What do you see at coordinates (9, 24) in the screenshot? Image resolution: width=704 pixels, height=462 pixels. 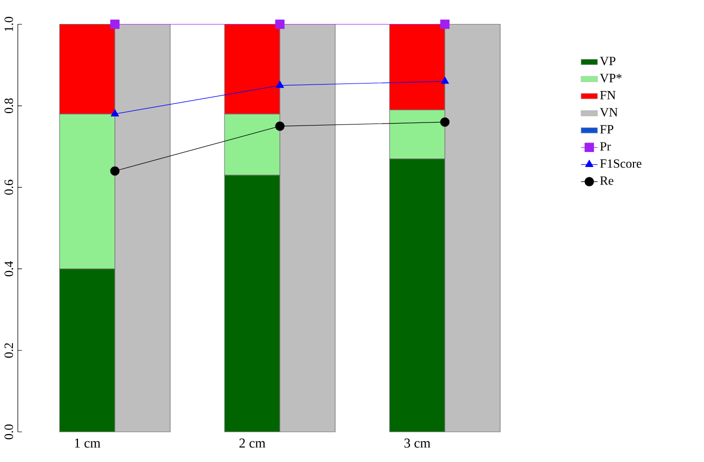 I see `y-tick-label: 1.0` at bounding box center [9, 24].